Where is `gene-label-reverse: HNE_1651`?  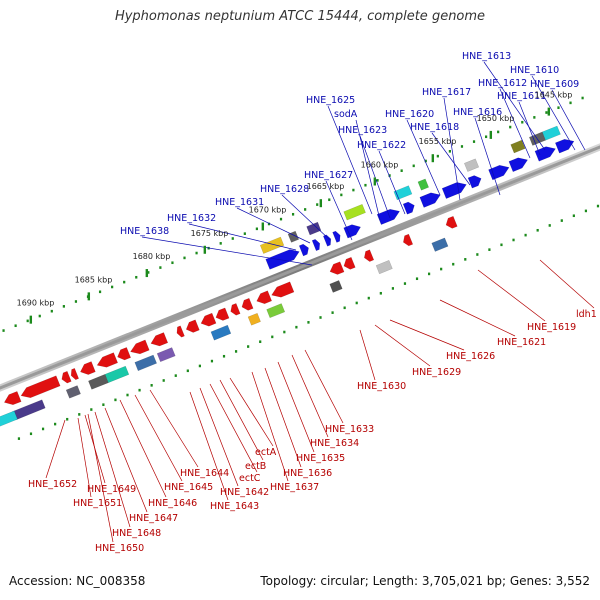 gene-label-reverse: HNE_1651 is located at coordinates (97, 503).